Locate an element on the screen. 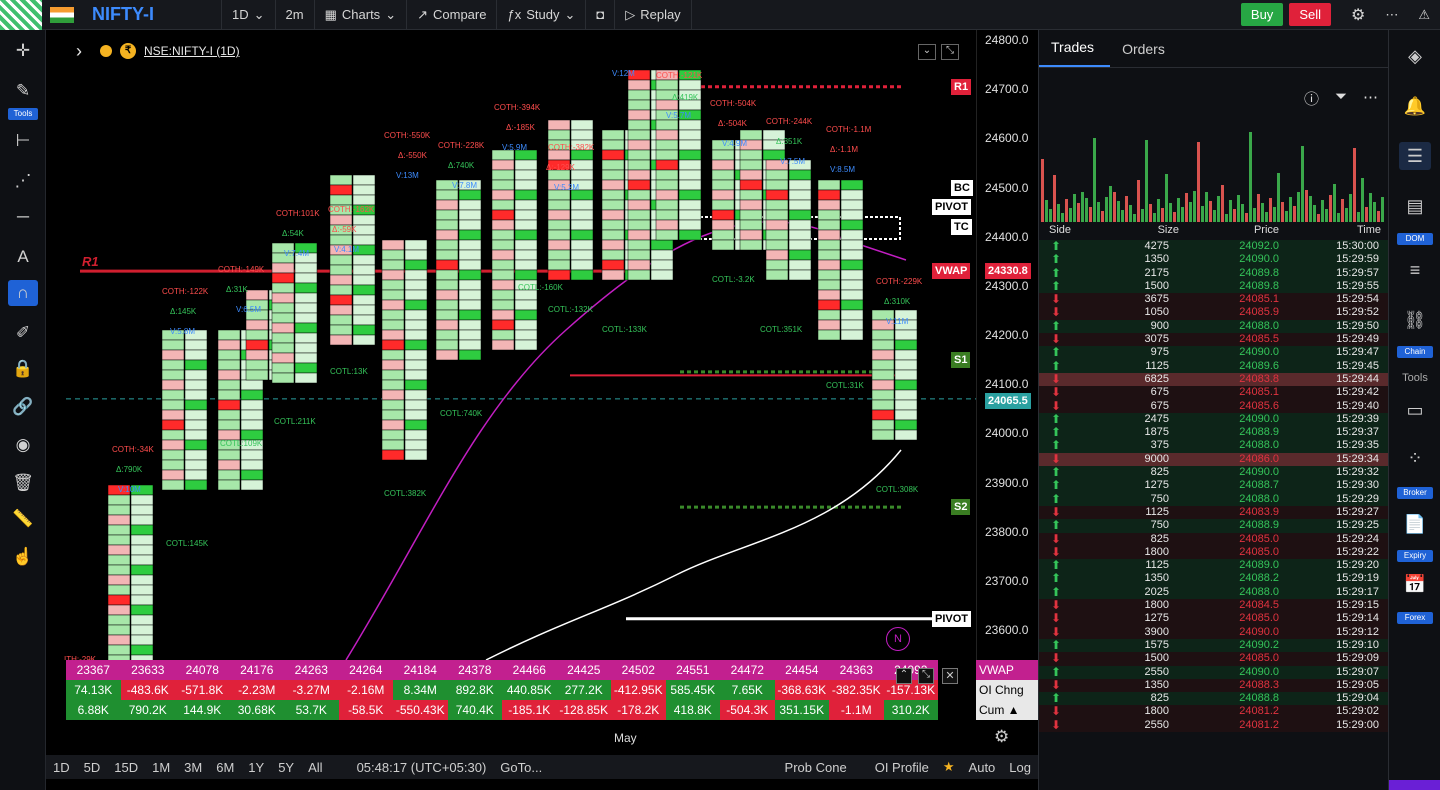 The height and width of the screenshot is (790, 1440). chain-link-icon: ⛓ is located at coordinates (1415, 320).